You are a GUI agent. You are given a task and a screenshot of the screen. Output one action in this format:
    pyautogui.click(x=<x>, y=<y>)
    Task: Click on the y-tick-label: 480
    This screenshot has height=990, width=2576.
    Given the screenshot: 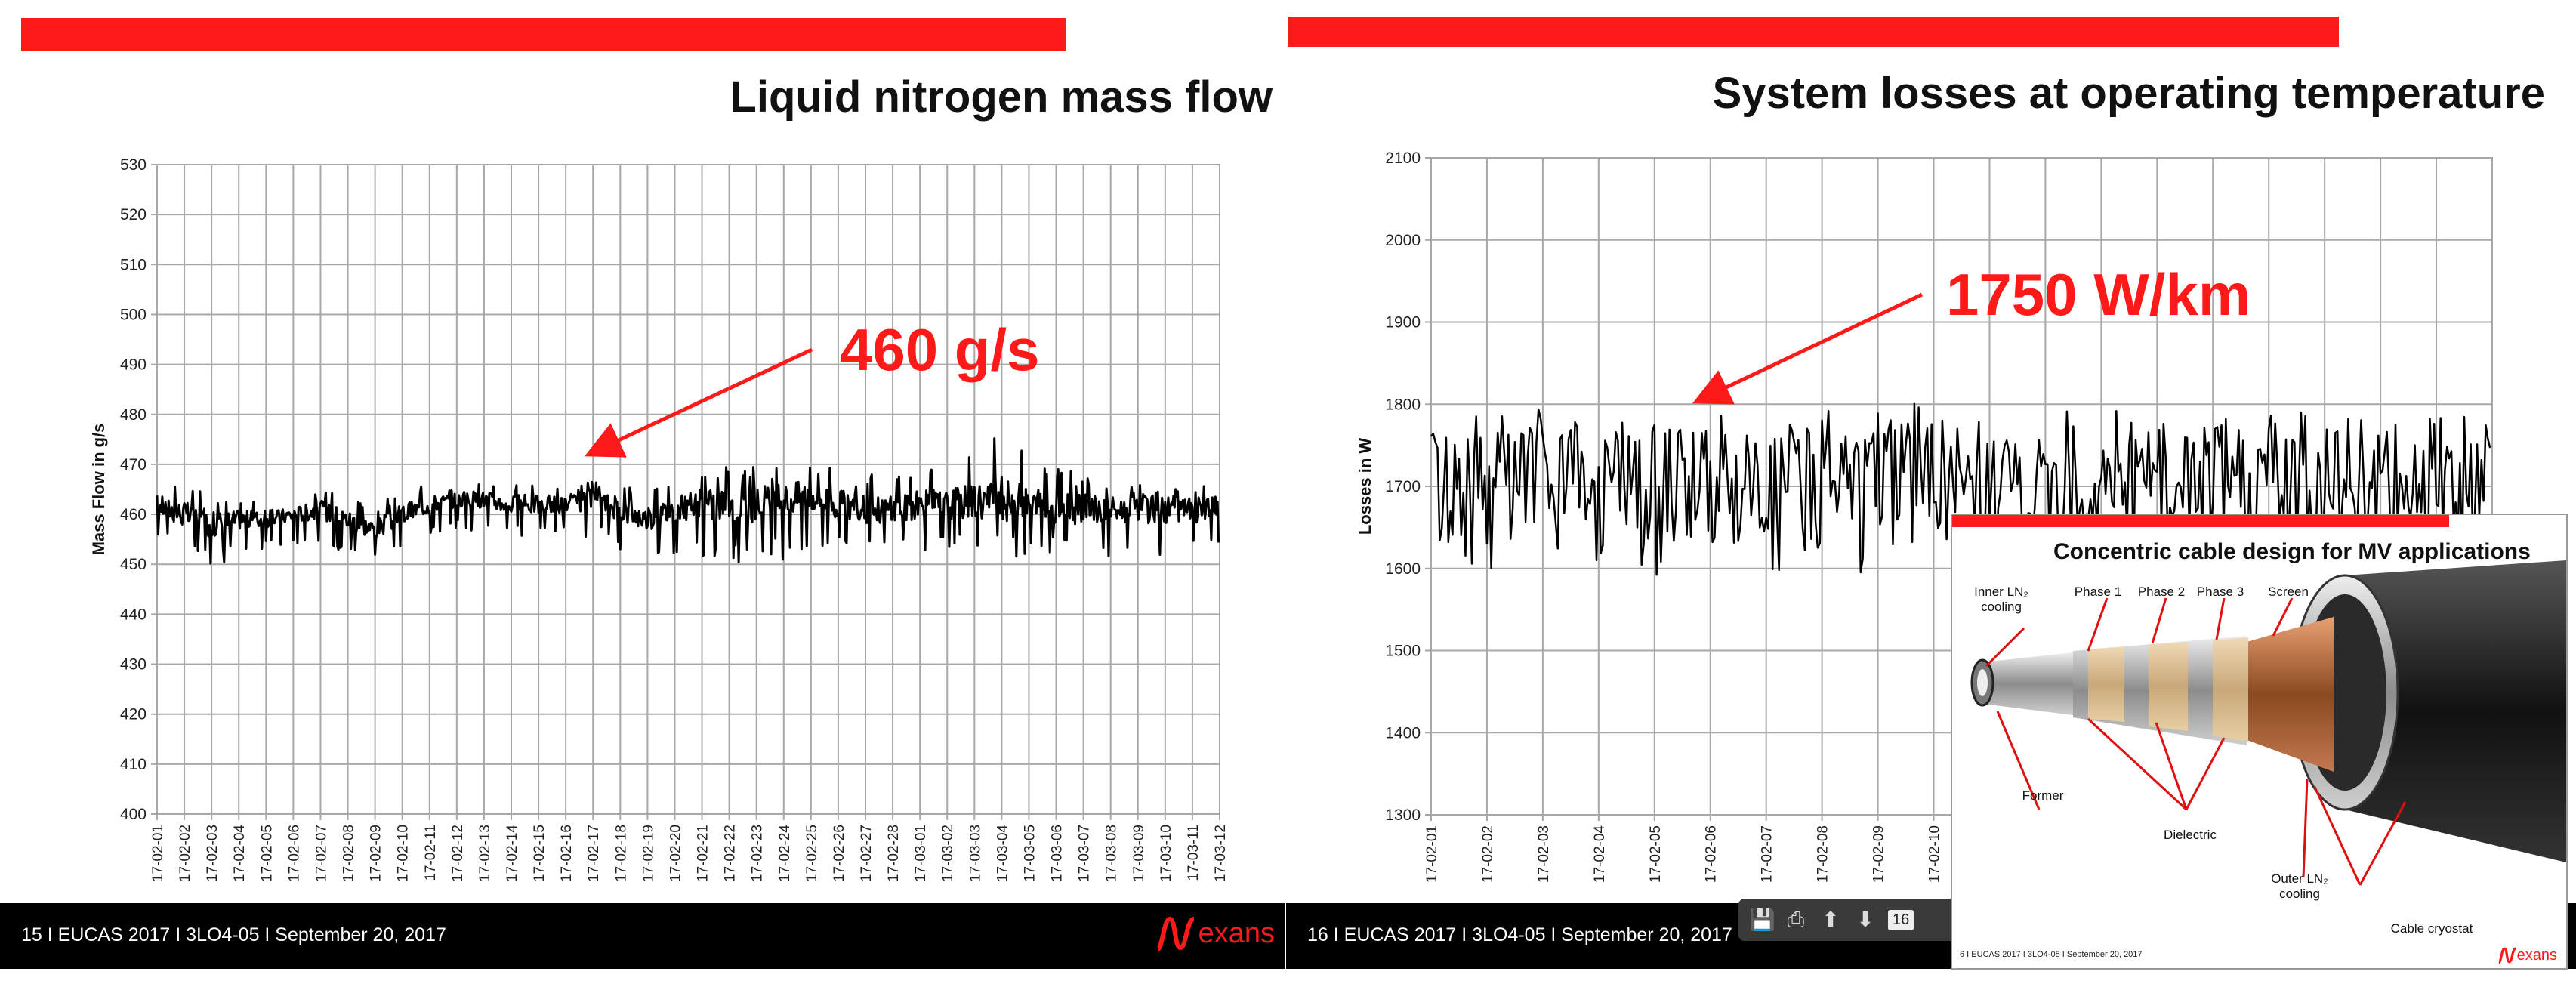 What is the action you would take?
    pyautogui.click(x=133, y=415)
    